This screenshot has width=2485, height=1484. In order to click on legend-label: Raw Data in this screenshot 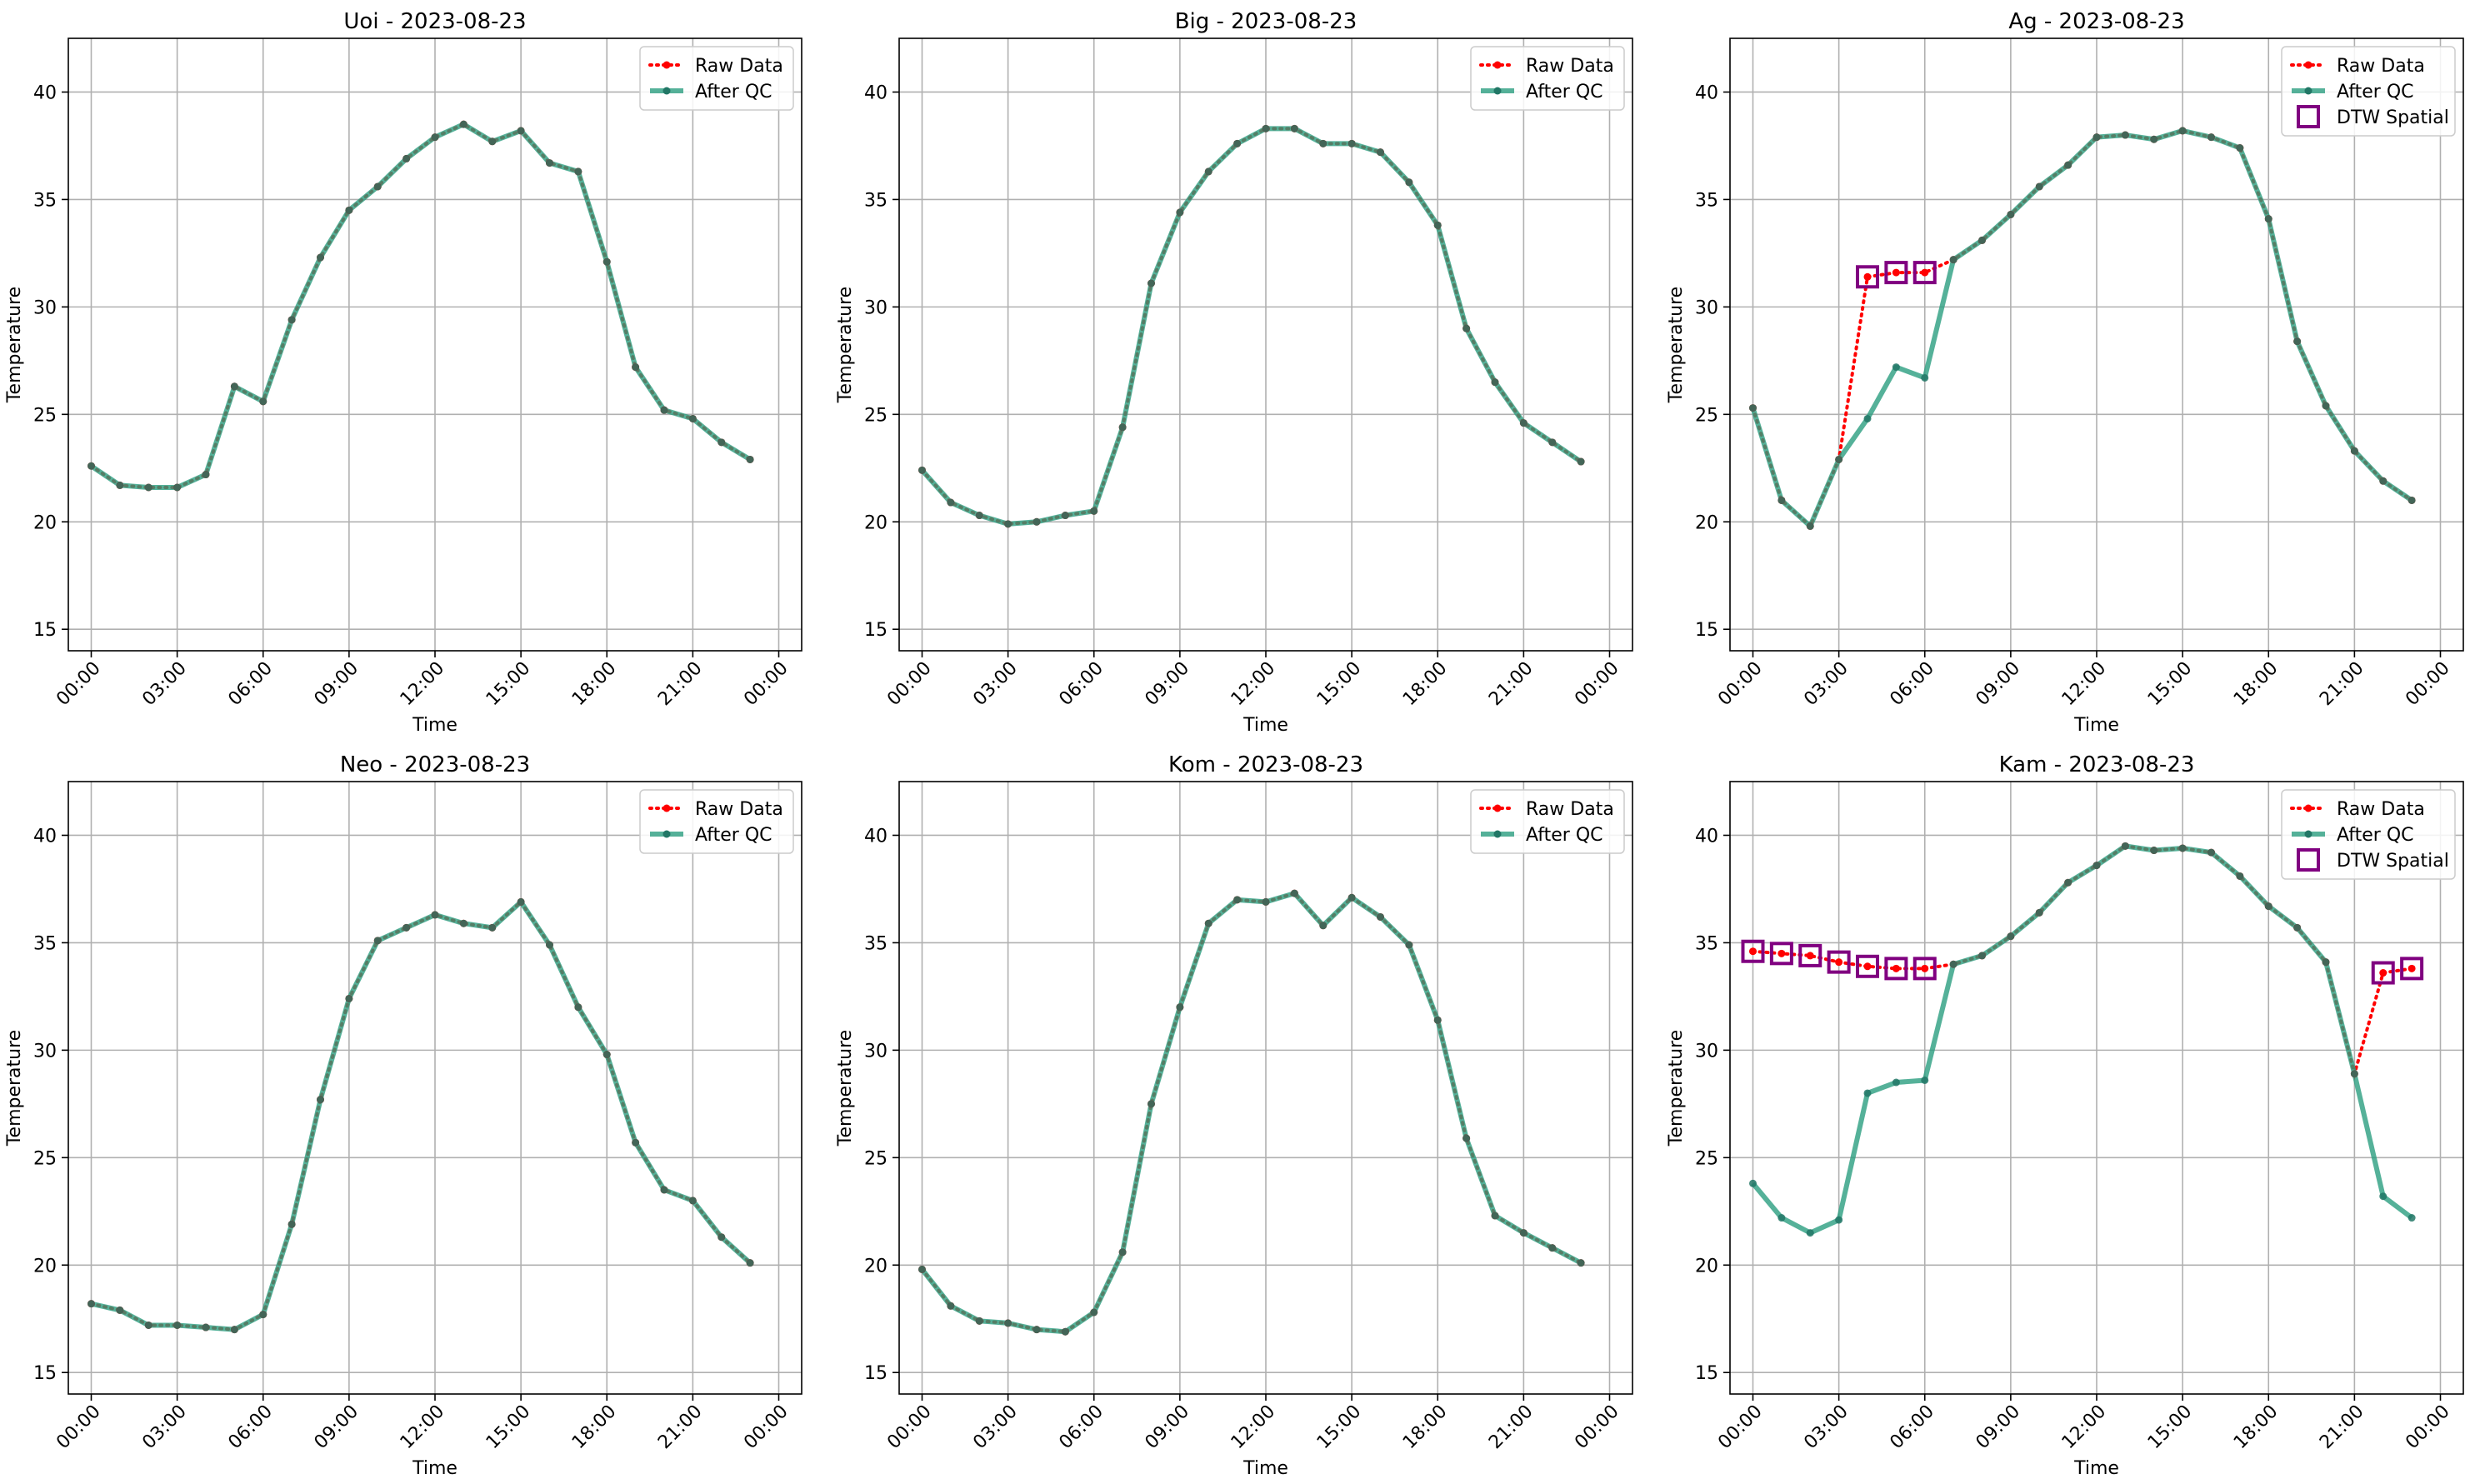, I will do `click(1570, 809)`.